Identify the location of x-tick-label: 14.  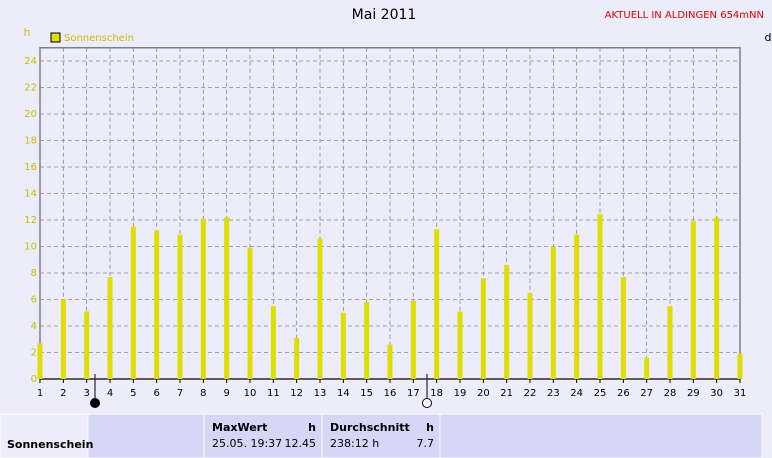
(343, 393).